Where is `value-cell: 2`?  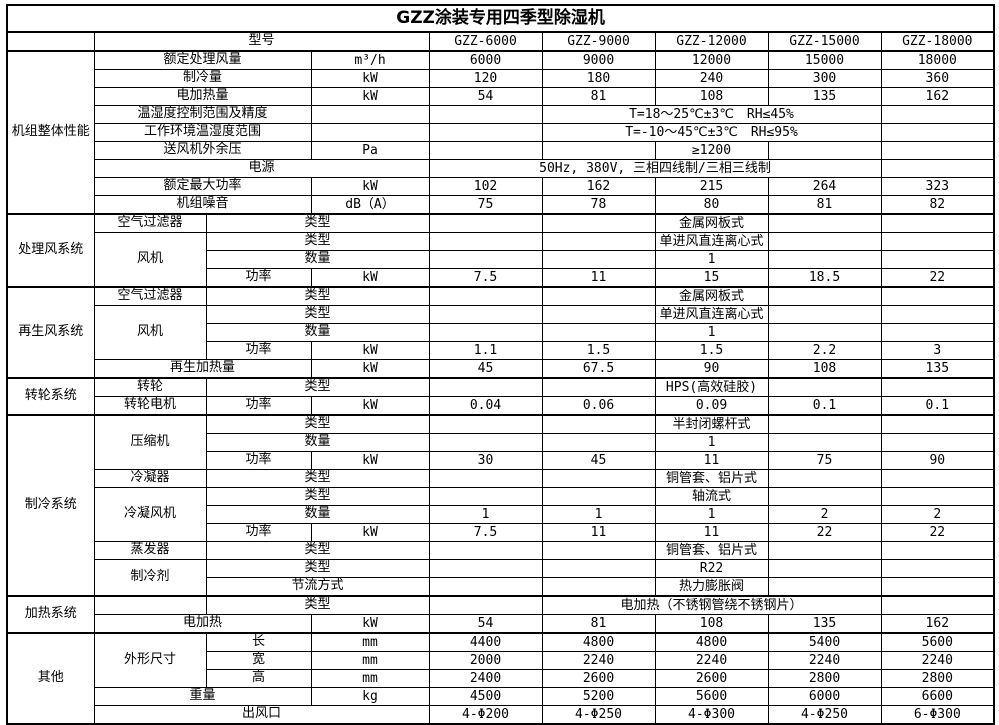
value-cell: 2 is located at coordinates (937, 514).